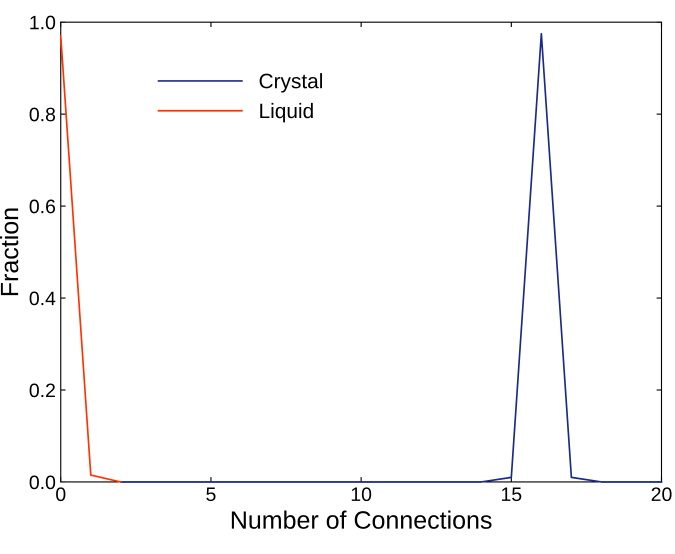 The height and width of the screenshot is (554, 675). I want to click on x-axis-title: Number of Connections, so click(362, 519).